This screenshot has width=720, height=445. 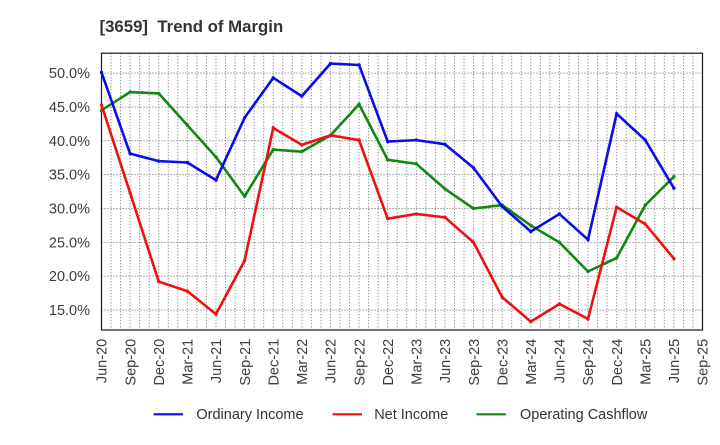 I want to click on svg-text: Jun-25, so click(x=675, y=361).